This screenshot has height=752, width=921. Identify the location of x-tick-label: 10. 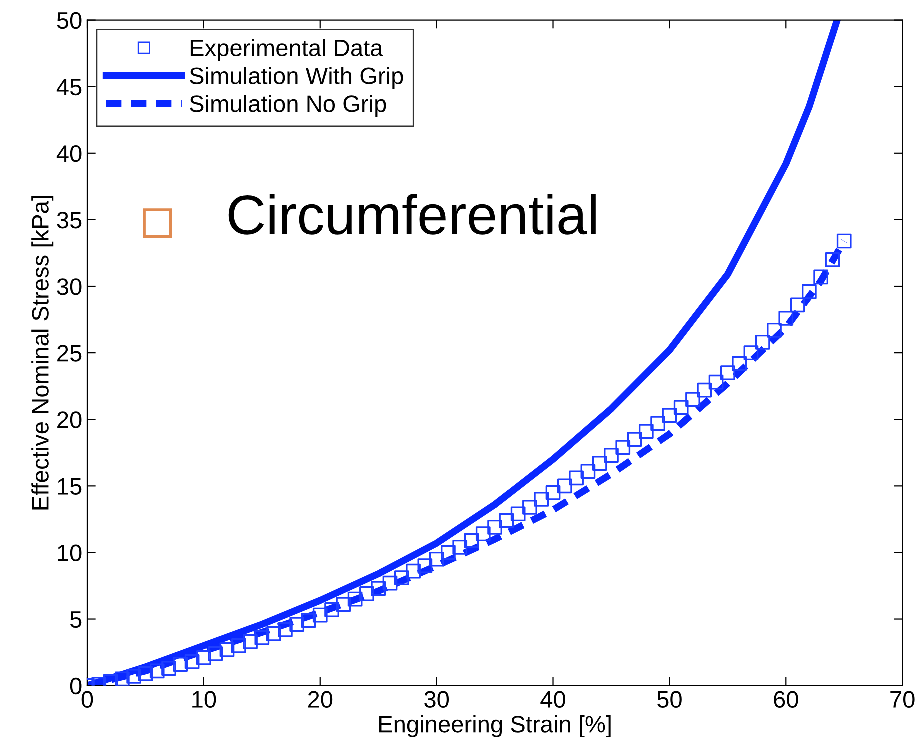
(204, 699).